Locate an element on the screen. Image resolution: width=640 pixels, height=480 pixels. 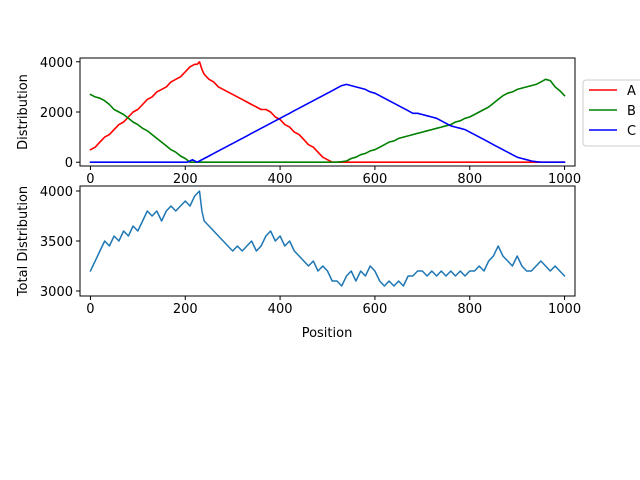
distribution-x-tick-label: 600 is located at coordinates (374, 179).